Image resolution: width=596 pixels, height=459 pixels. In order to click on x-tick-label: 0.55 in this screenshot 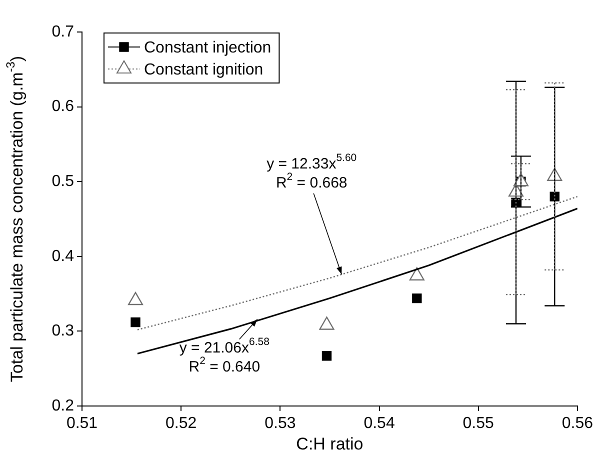, I will do `click(478, 423)`.